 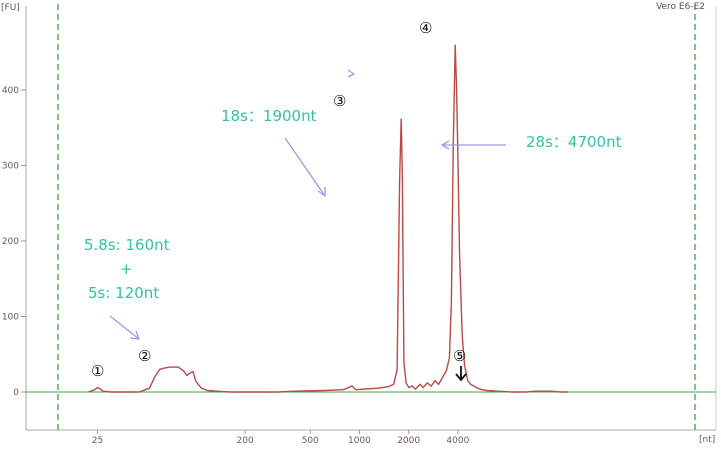 What do you see at coordinates (10, 91) in the screenshot?
I see `y-tick-label: 400` at bounding box center [10, 91].